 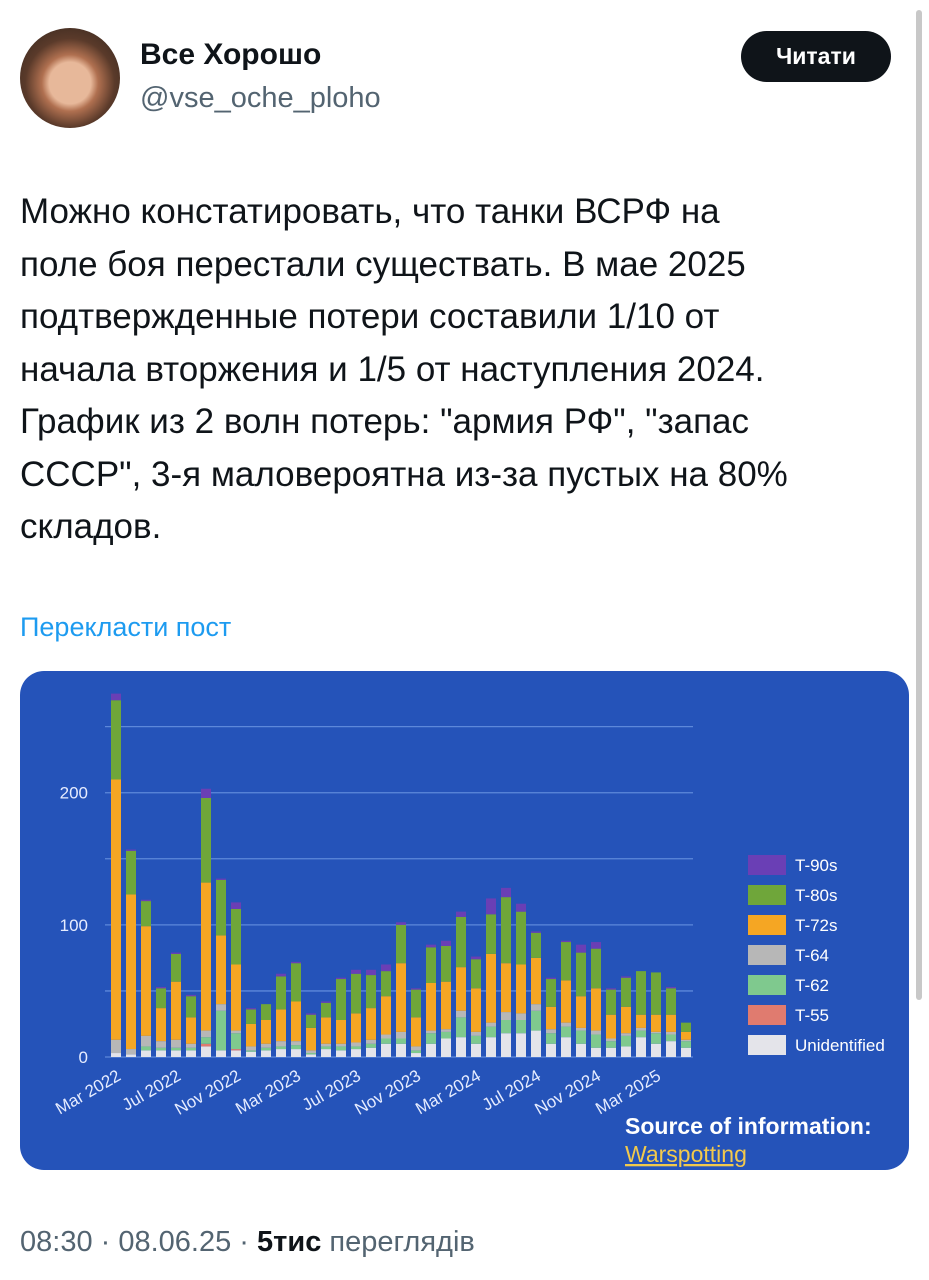 I want to click on views: 5тис, so click(x=289, y=1242).